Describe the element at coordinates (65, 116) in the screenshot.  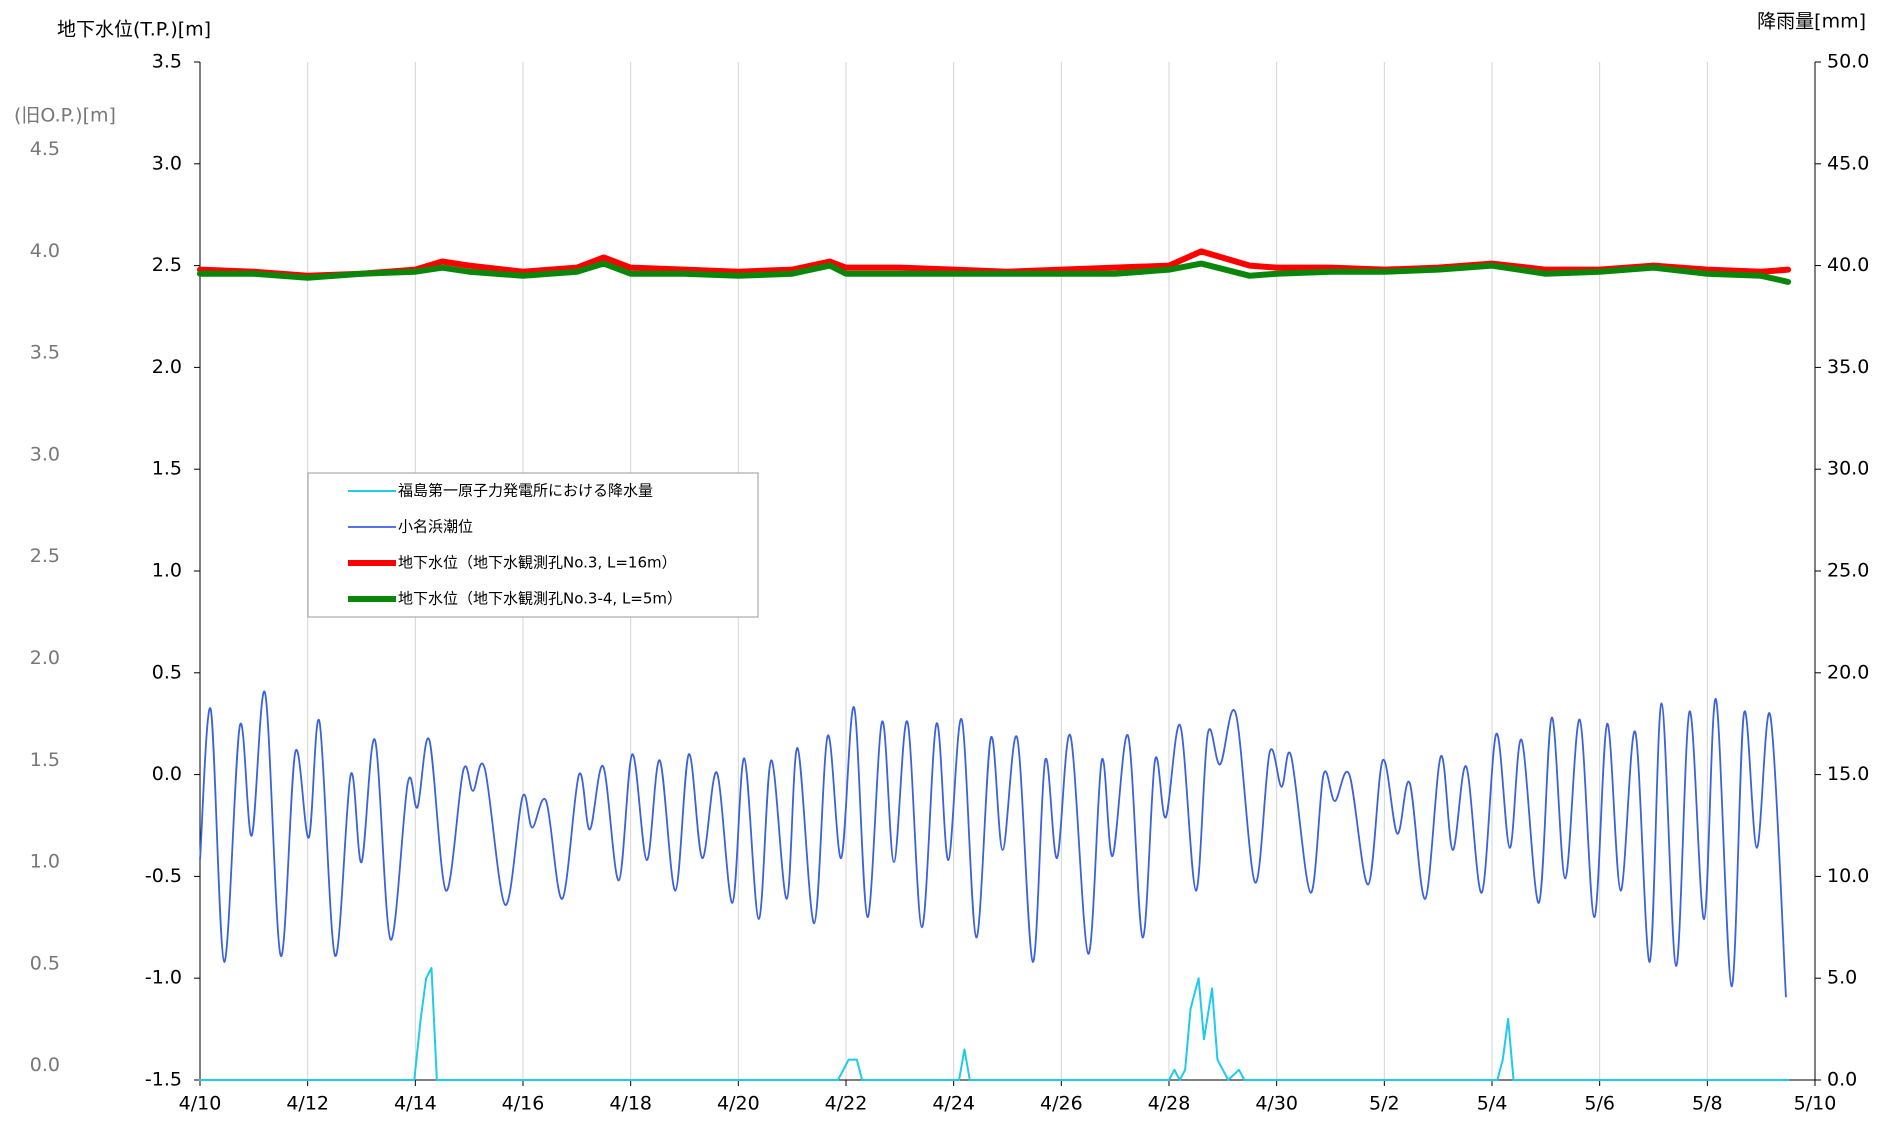
I see `y3-axis-title: (旧O.P.)[m]` at that location.